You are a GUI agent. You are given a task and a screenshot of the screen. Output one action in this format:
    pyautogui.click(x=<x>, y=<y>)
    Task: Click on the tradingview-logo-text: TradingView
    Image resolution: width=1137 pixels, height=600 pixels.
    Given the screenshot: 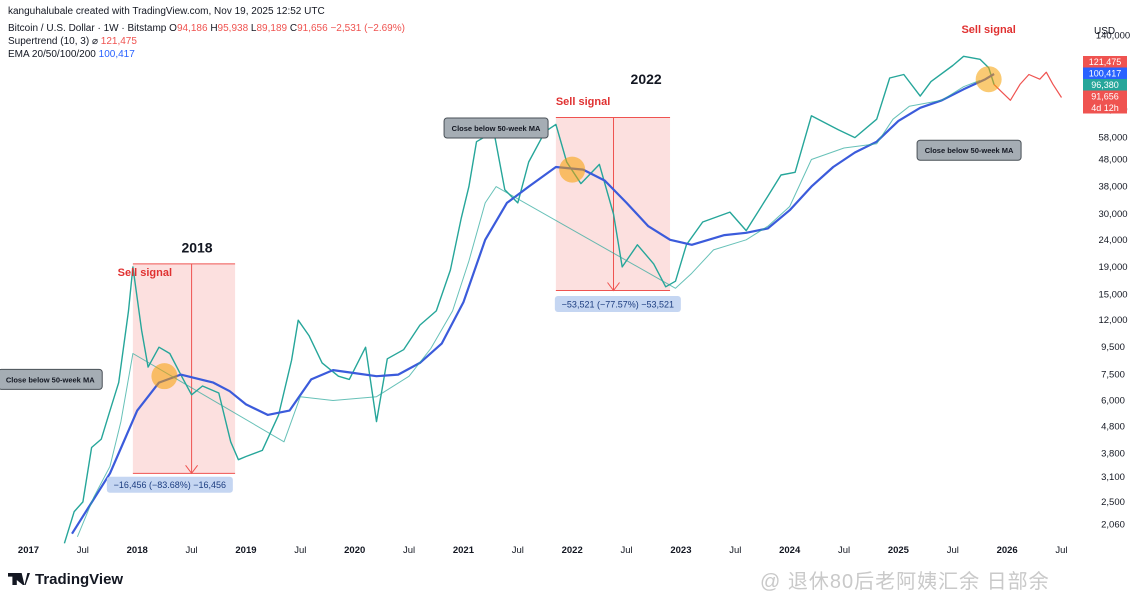 What is the action you would take?
    pyautogui.click(x=79, y=579)
    